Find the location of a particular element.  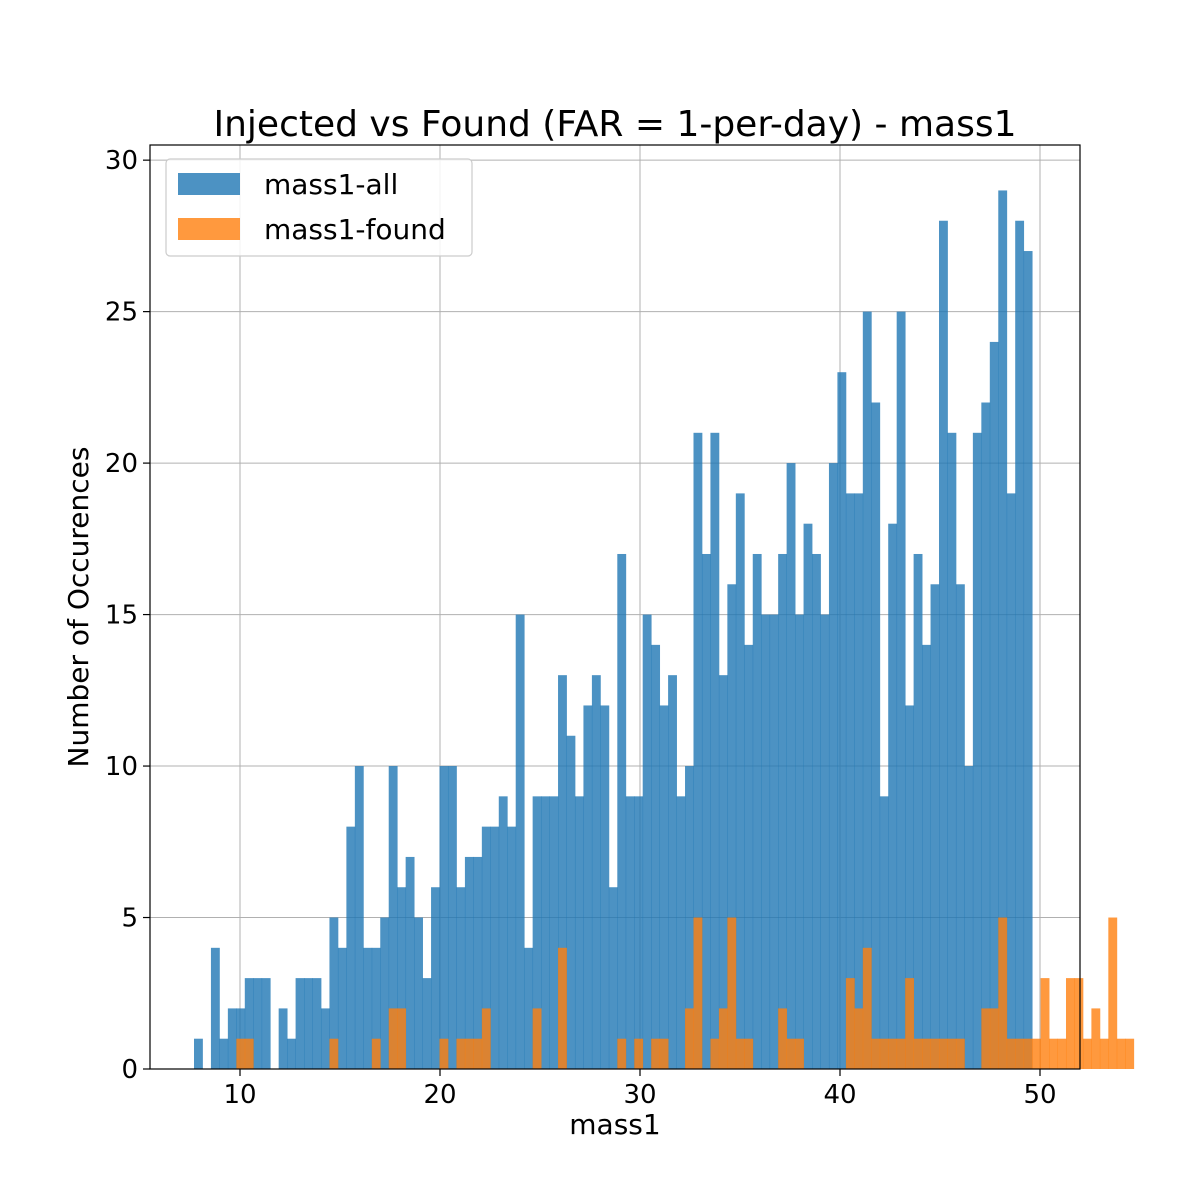

y-axis-ticks: 0 5 10 15 20 25 30 is located at coordinates (127, 615).